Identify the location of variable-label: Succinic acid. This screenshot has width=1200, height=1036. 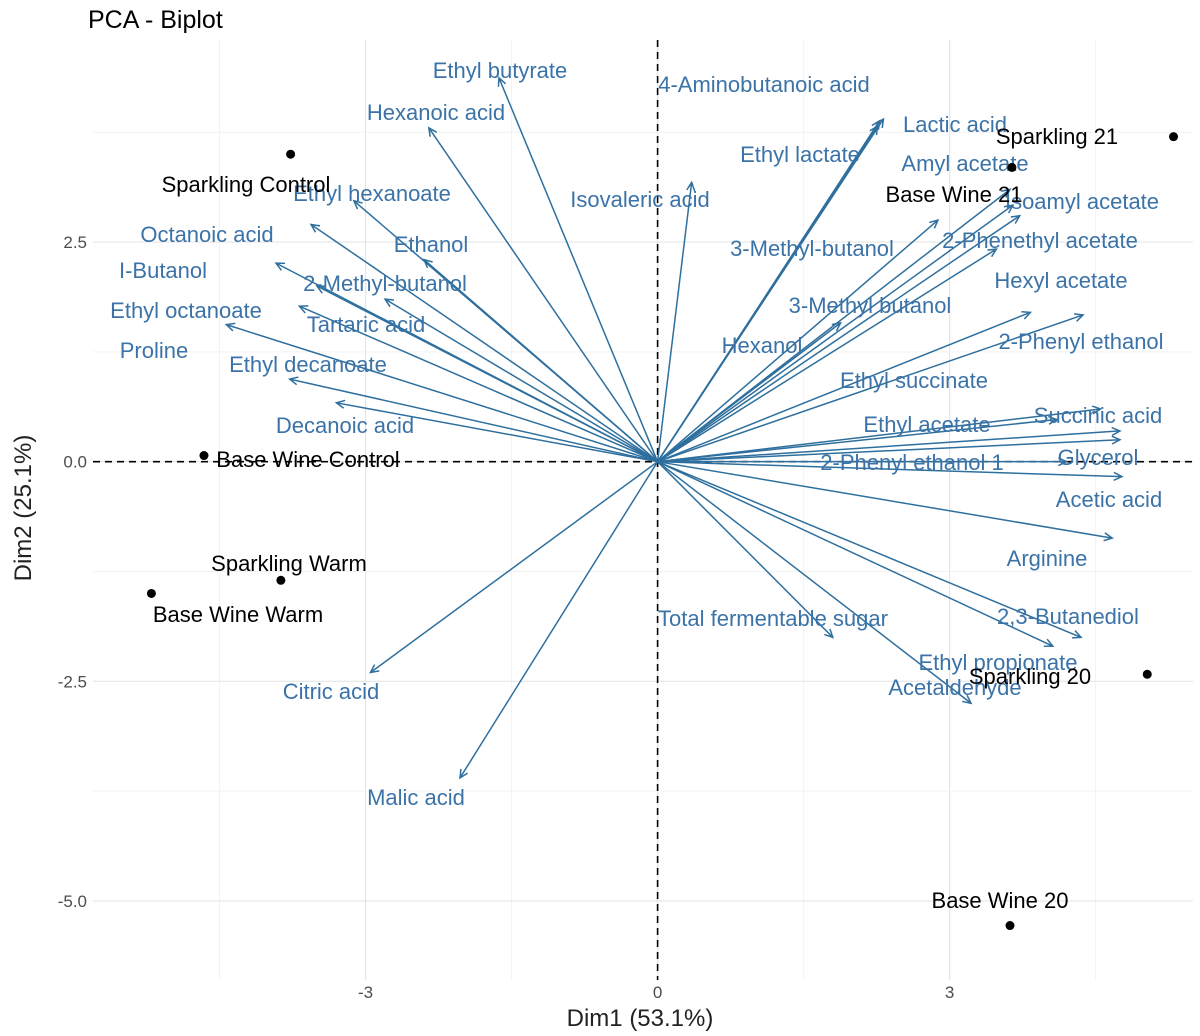
(1098, 415).